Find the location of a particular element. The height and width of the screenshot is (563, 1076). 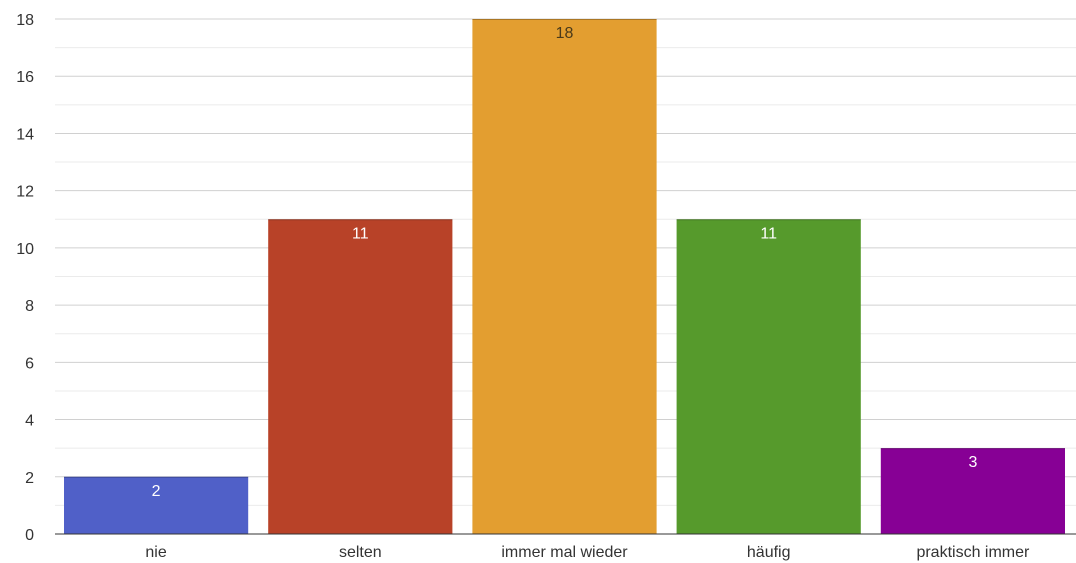

y-tick-label: 14 is located at coordinates (25, 134).